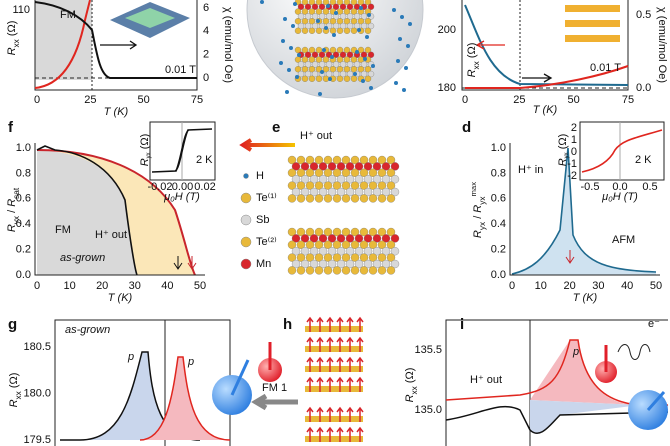 The image size is (670, 446). I want to click on tick-label: 50, so click(144, 100).